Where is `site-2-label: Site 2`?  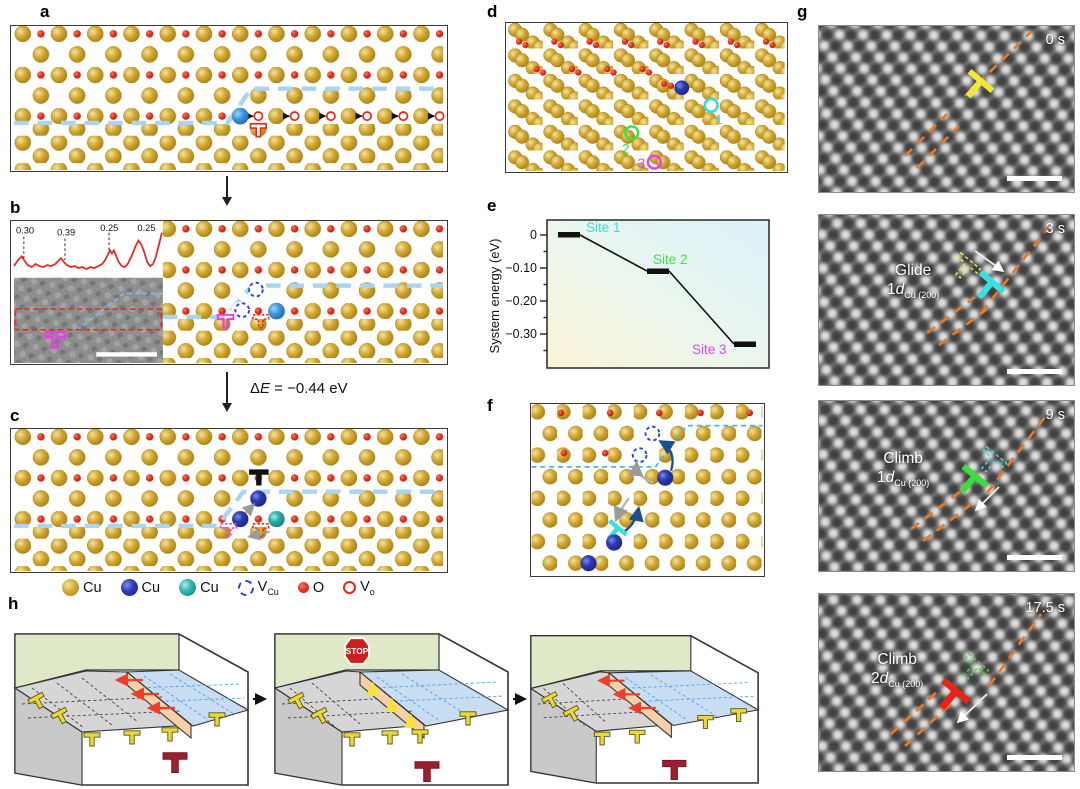
site-2-label: Site 2 is located at coordinates (670, 259).